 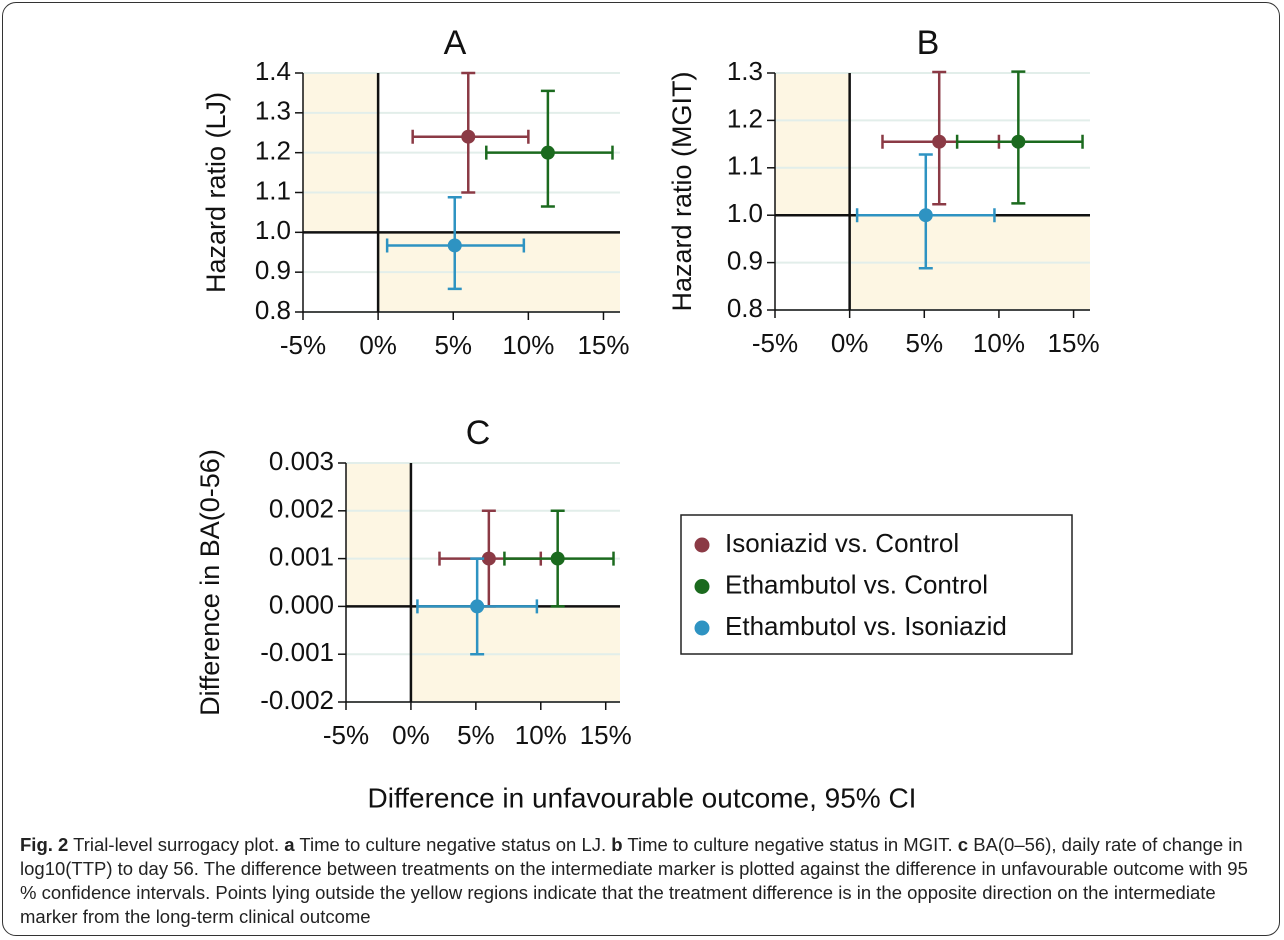 I want to click on y-axis-label: Difference in BA(0-56), so click(x=210, y=582).